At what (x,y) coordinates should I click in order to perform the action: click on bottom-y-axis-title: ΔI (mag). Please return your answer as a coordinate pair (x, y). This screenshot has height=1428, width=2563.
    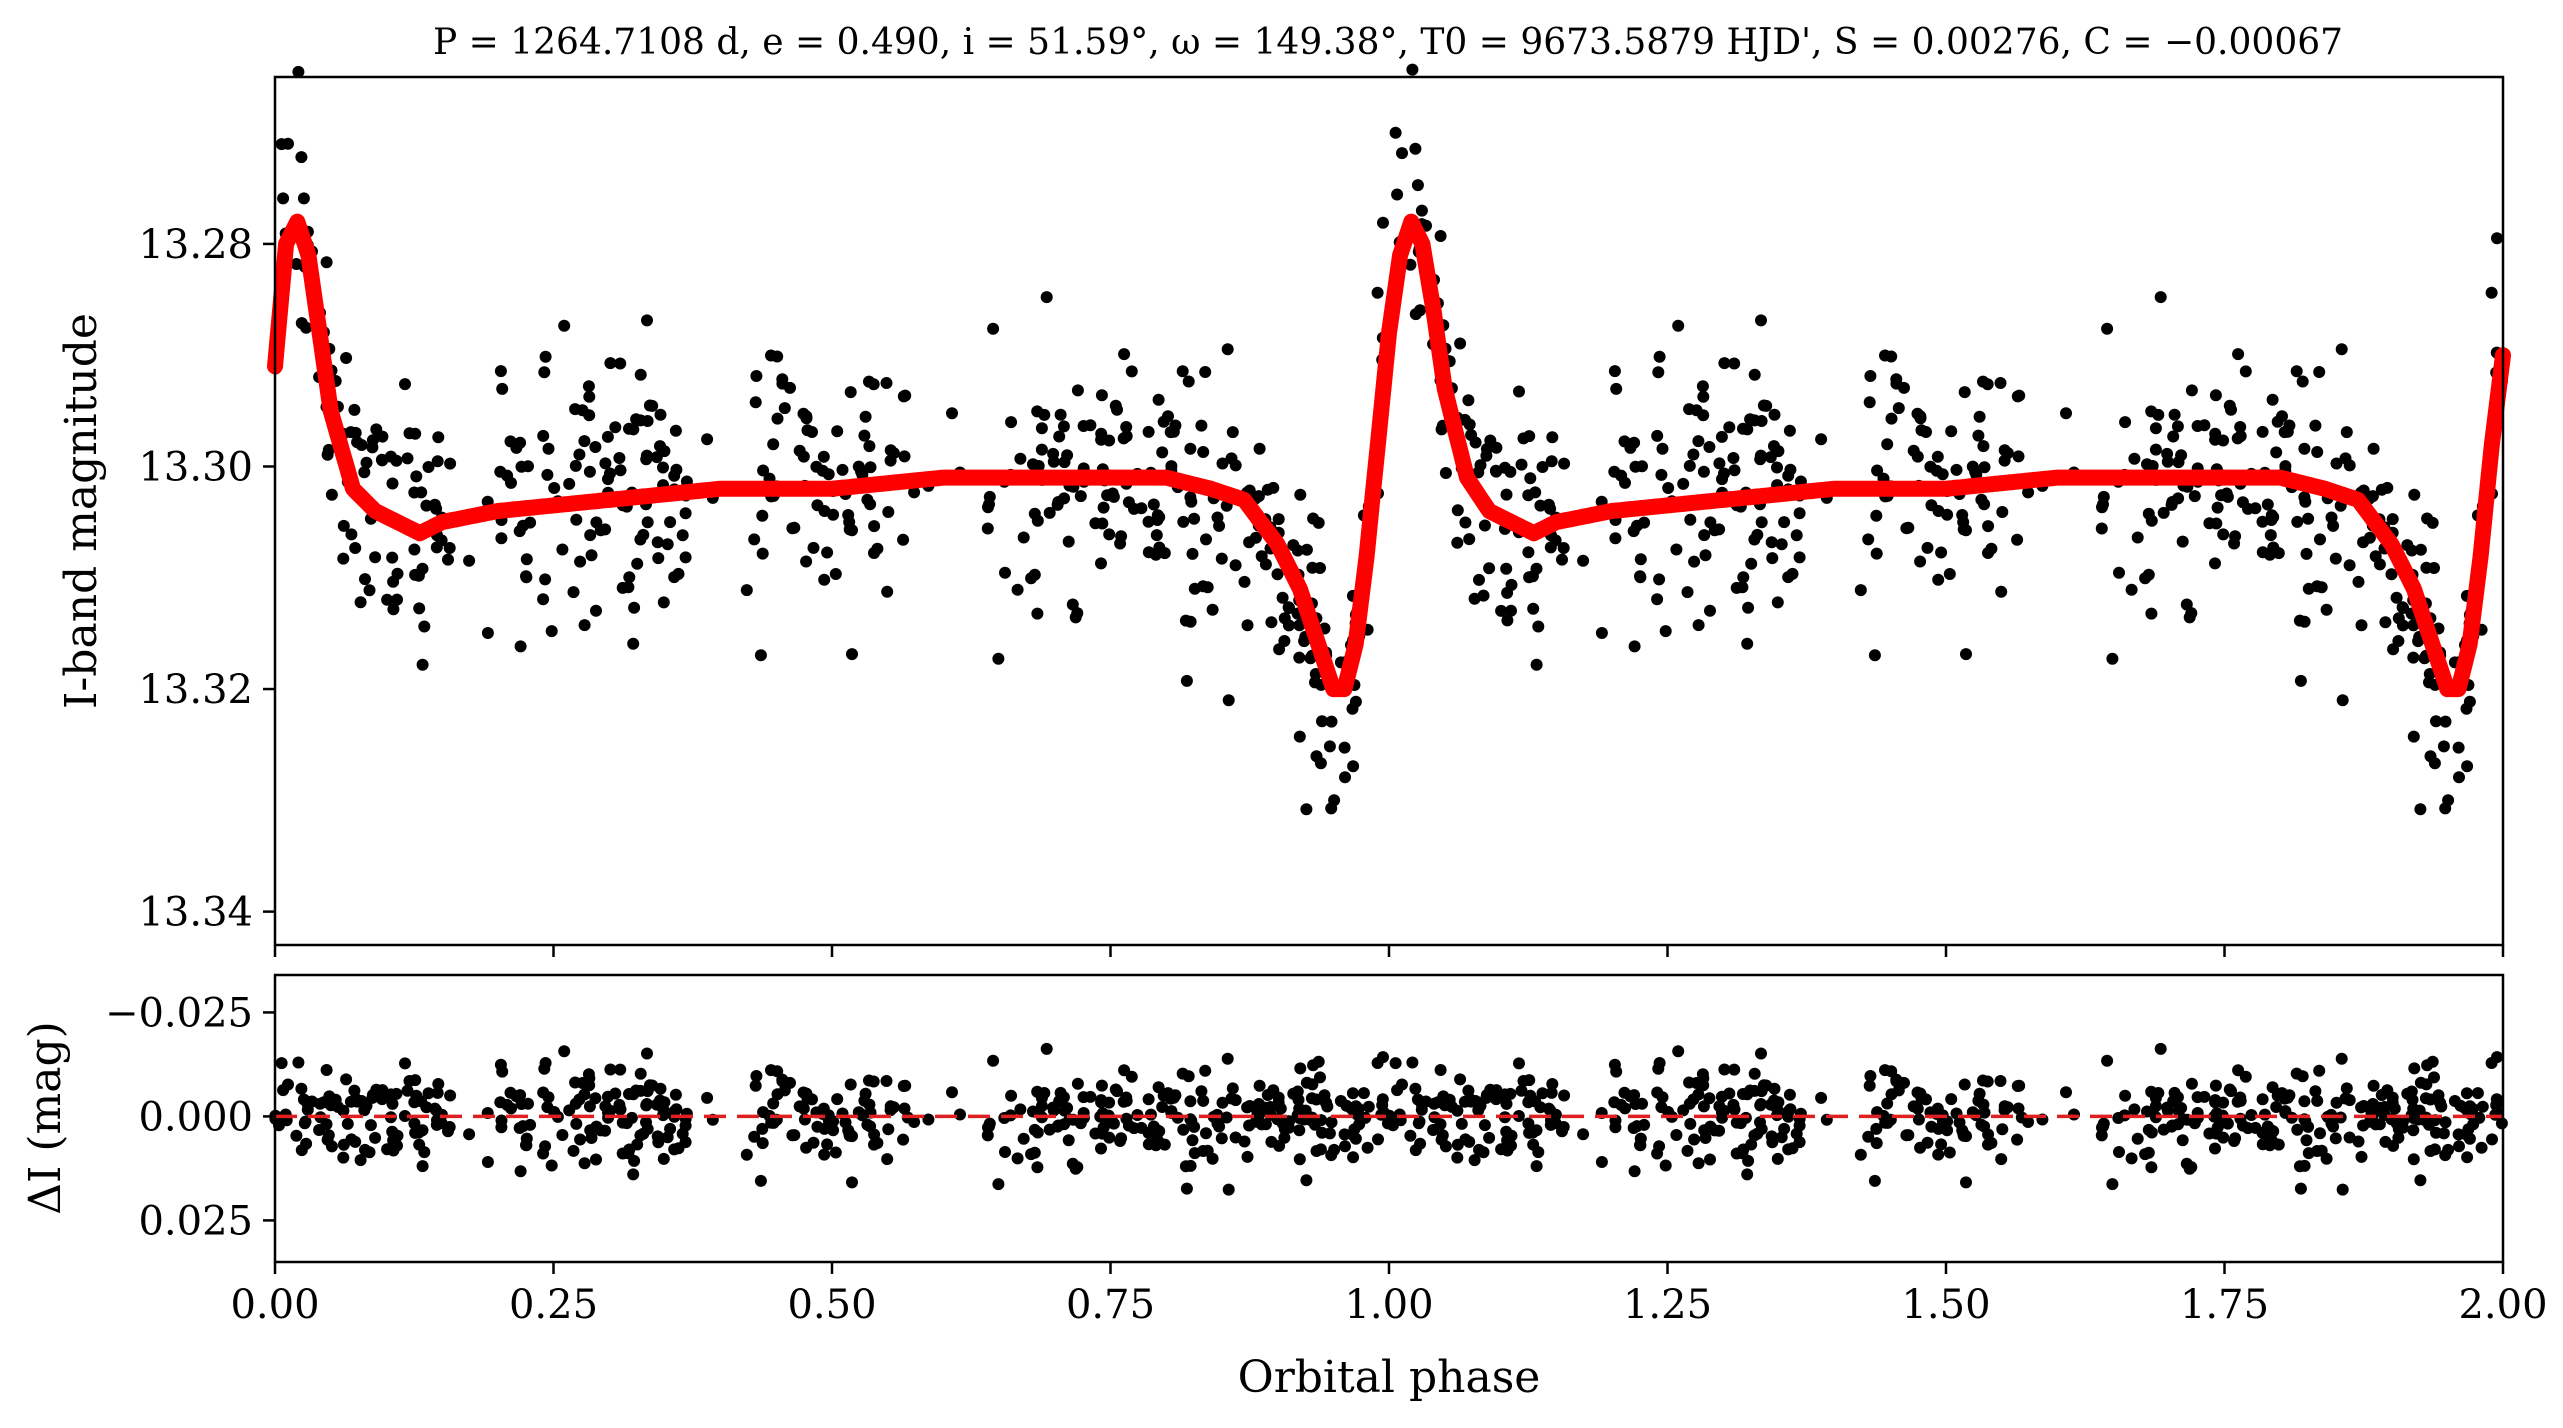
    Looking at the image, I should click on (45, 1118).